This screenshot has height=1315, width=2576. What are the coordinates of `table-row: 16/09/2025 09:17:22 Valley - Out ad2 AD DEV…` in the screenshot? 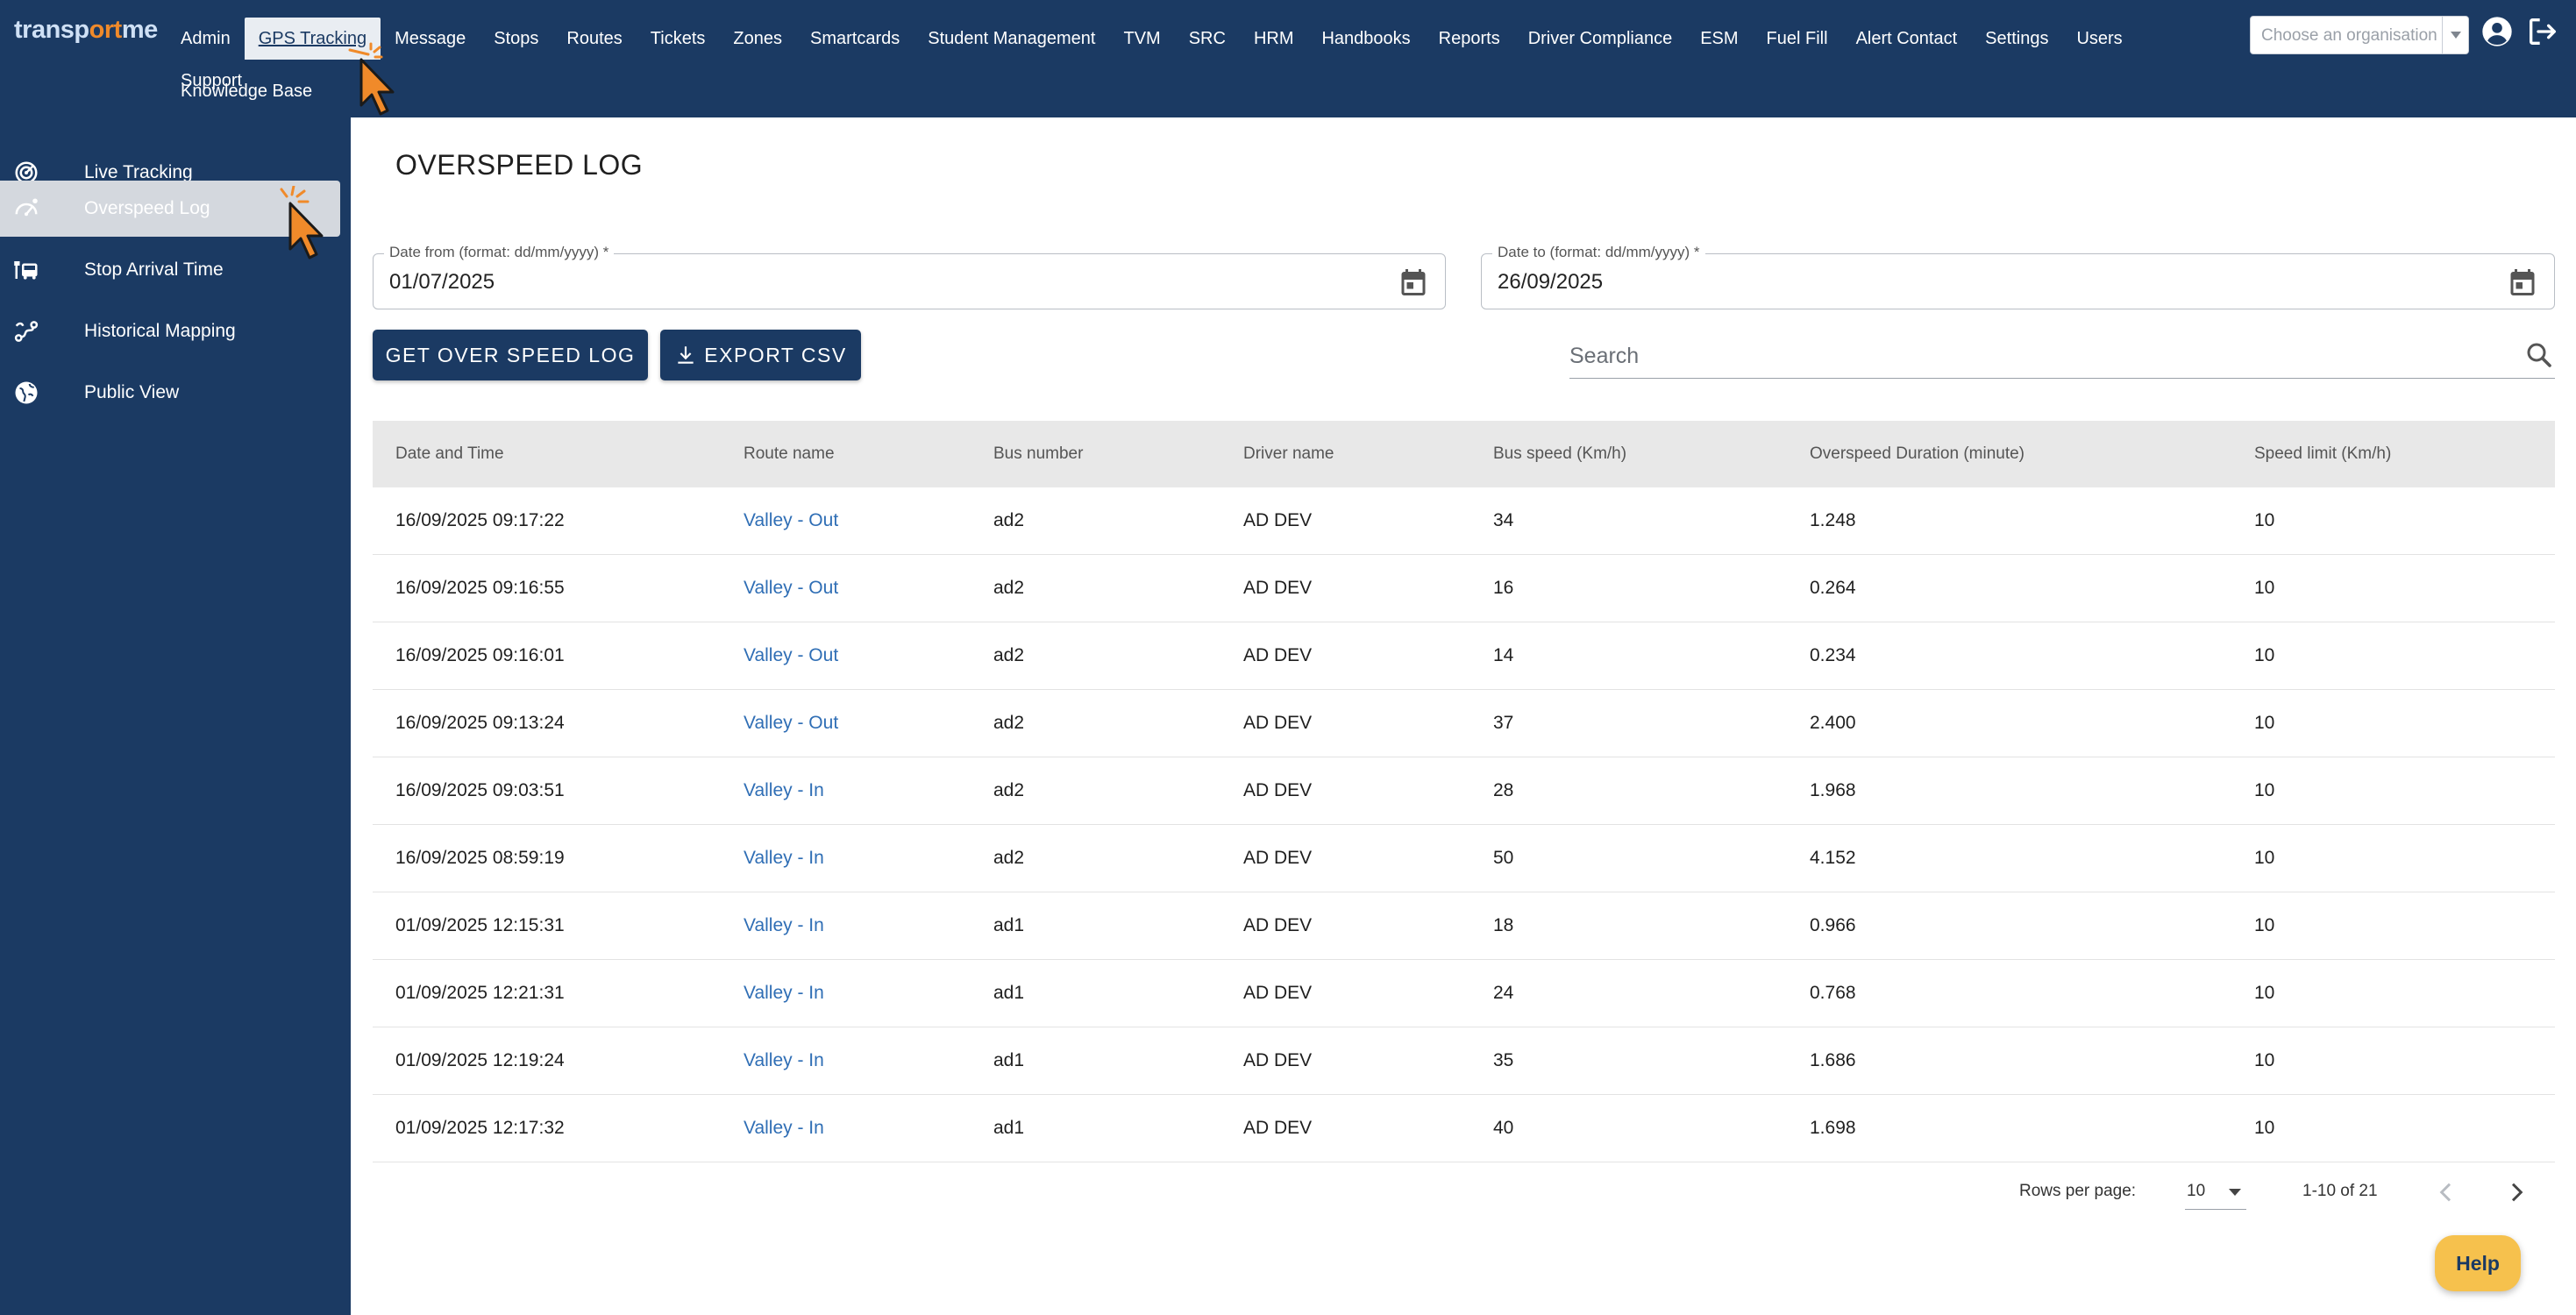 It's located at (1464, 521).